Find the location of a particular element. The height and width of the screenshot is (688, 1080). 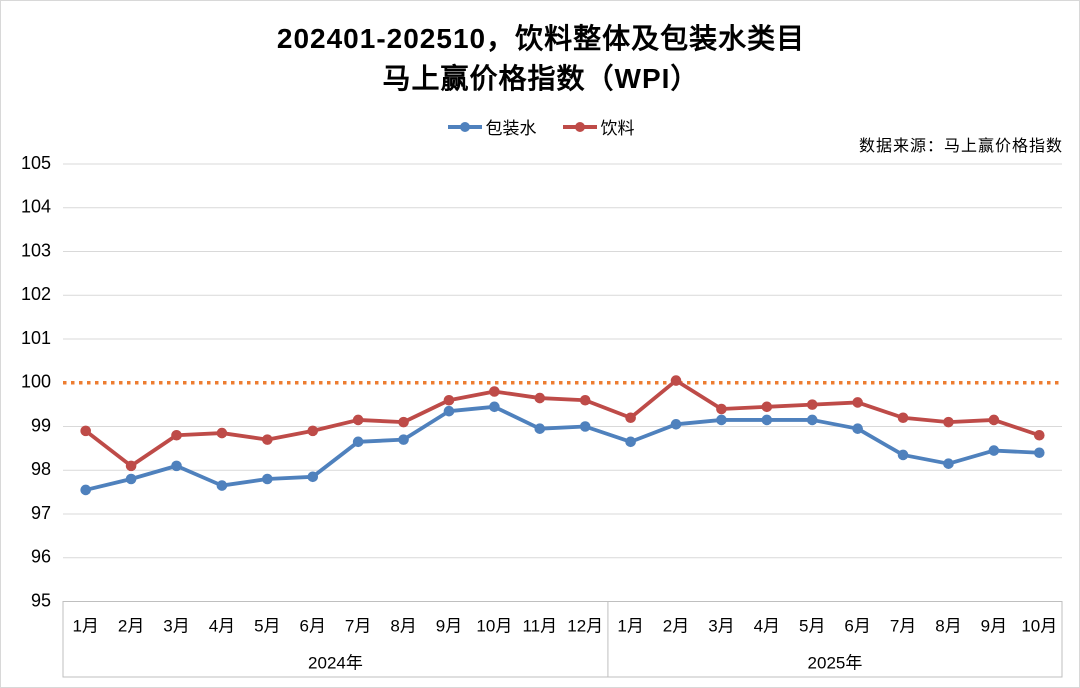

x-axis-month-label: 11月 is located at coordinates (539, 625).